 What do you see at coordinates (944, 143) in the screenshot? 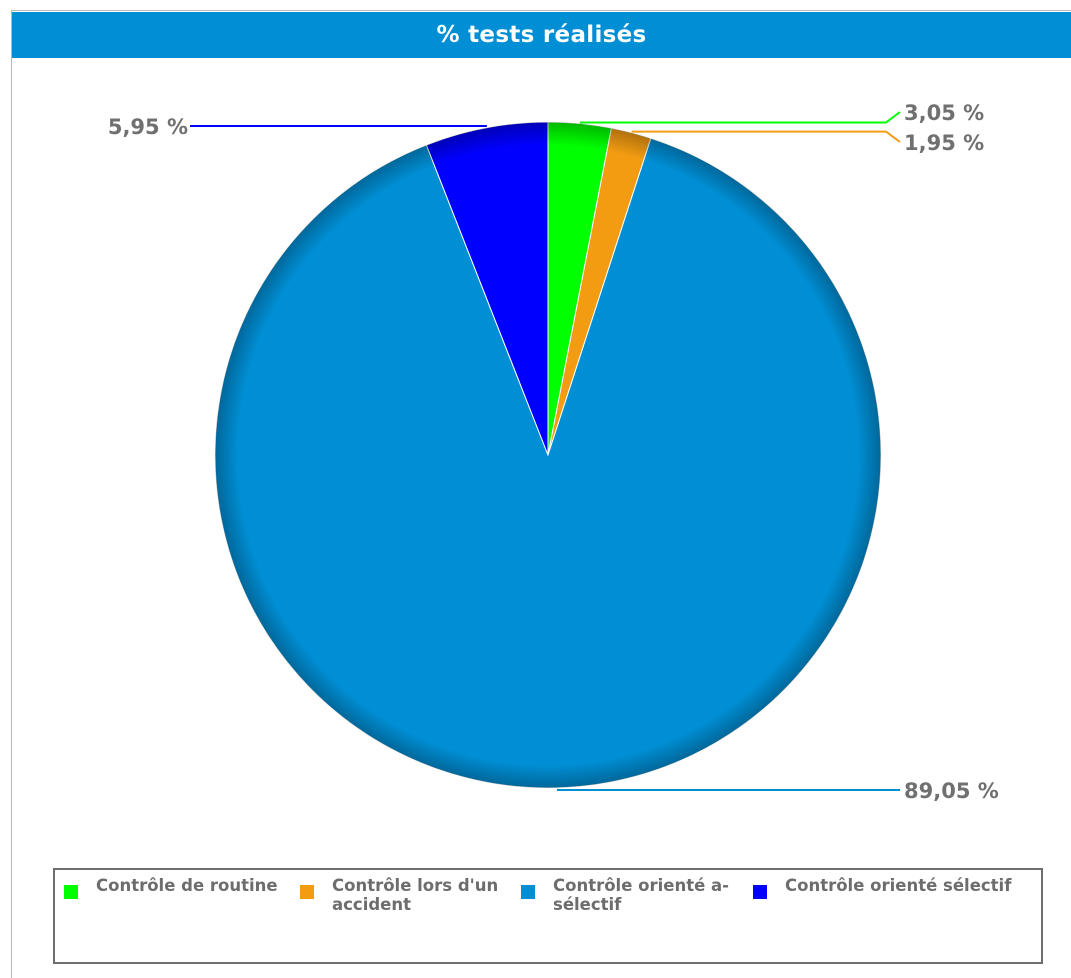
I see `slice-data-label: 1,95 %` at bounding box center [944, 143].